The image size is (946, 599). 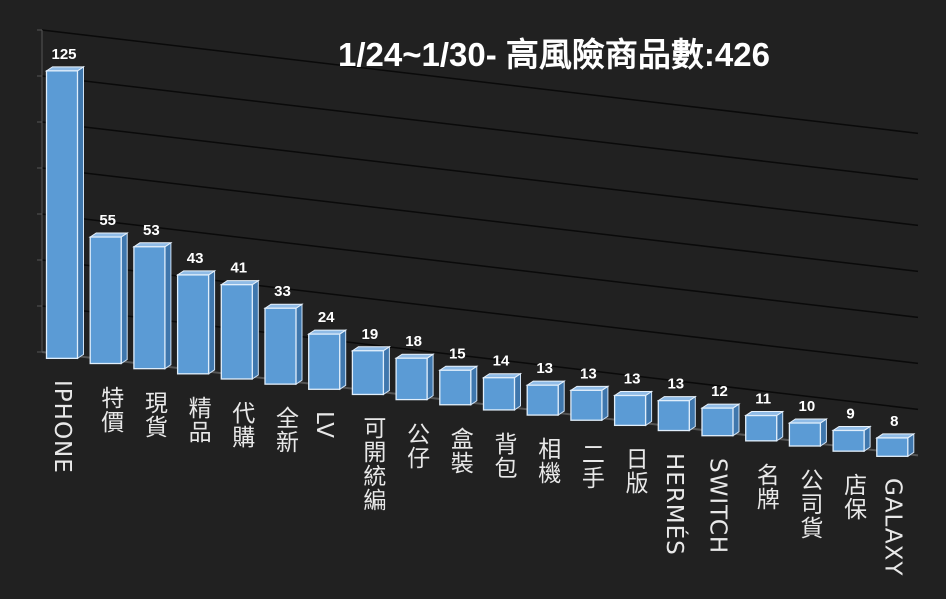 I want to click on data-label: 12, so click(x=719, y=391).